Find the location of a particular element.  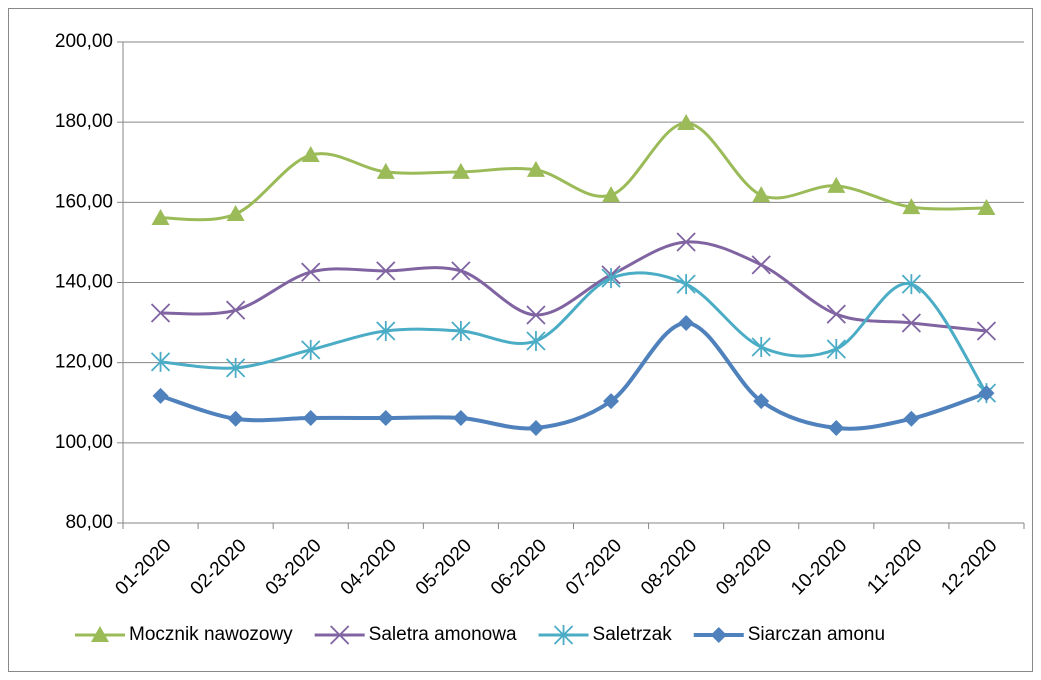

y-tick-label: 80,00 is located at coordinates (89, 522).